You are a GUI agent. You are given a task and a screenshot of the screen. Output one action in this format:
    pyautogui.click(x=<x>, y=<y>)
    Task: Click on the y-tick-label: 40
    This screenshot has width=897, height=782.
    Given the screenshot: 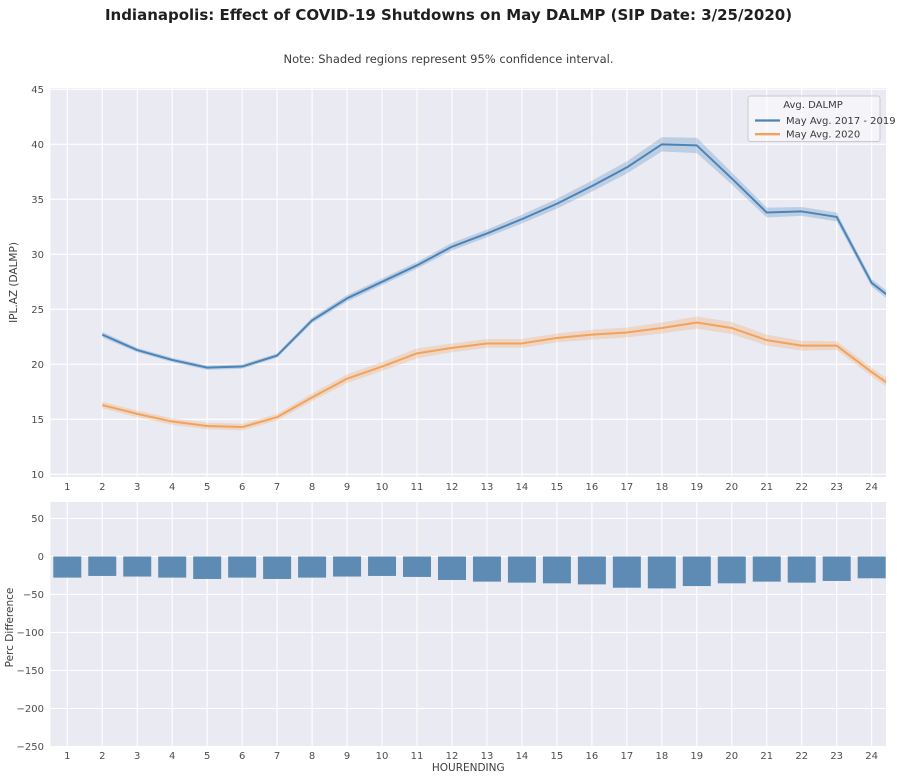 What is the action you would take?
    pyautogui.click(x=37, y=145)
    